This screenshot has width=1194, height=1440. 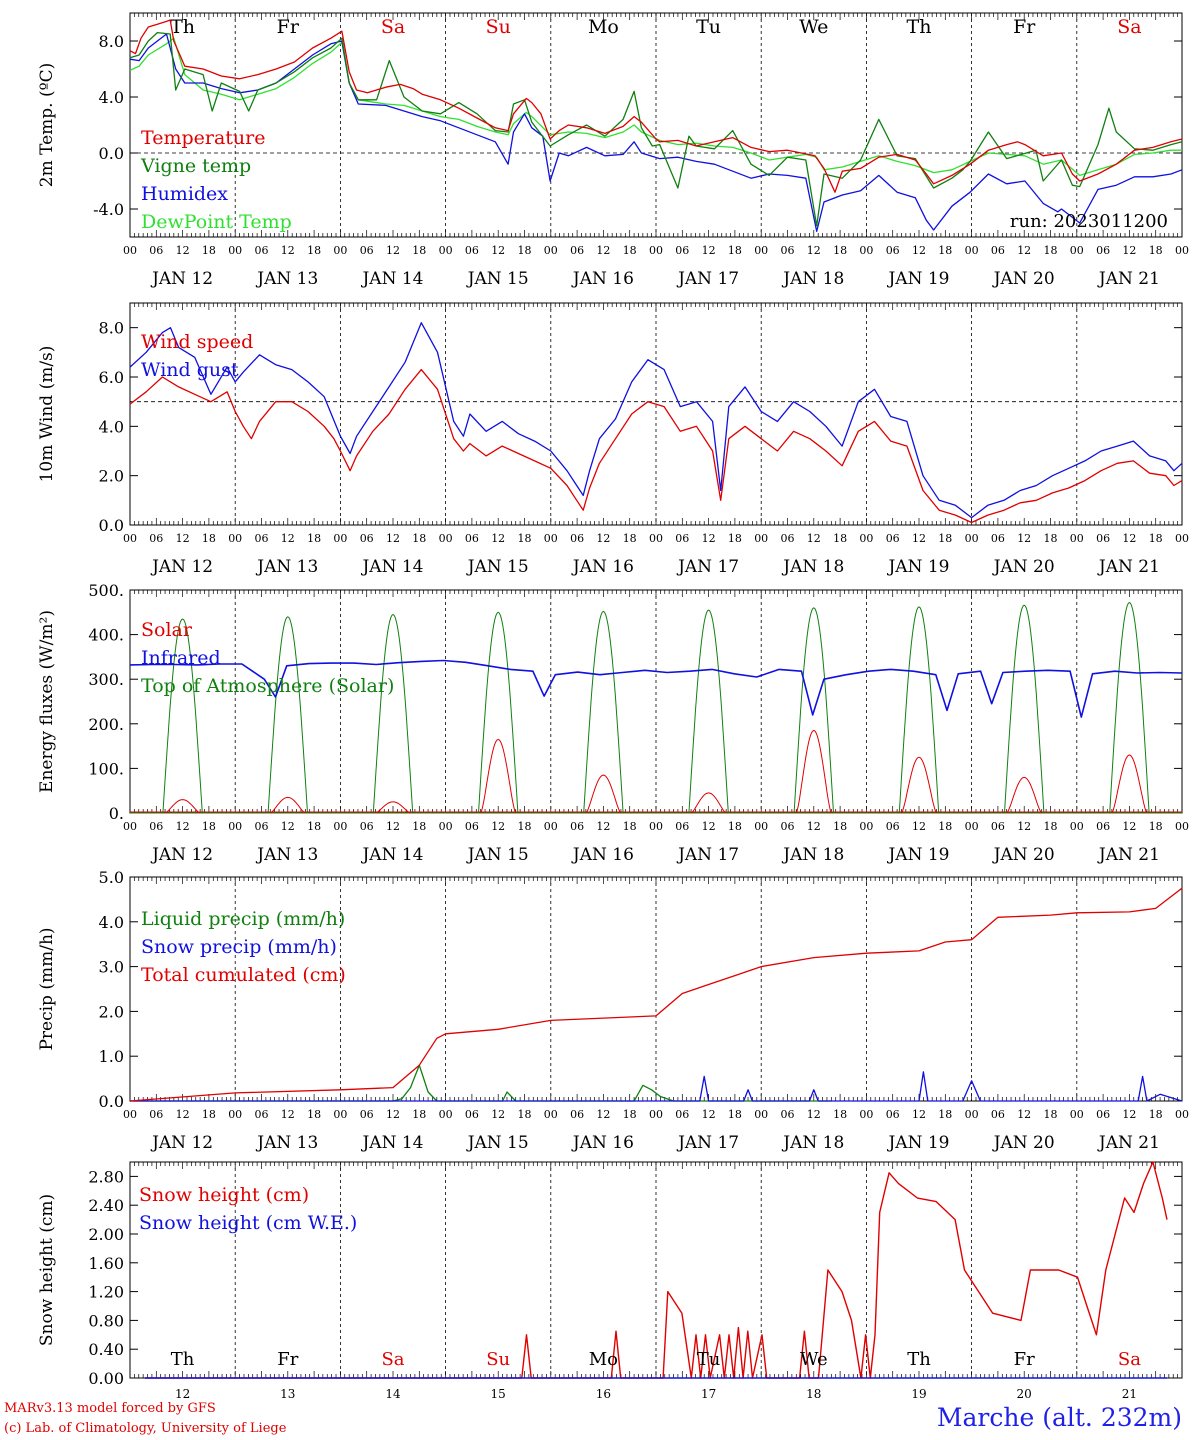 I want to click on day-name: Mo, so click(x=603, y=27).